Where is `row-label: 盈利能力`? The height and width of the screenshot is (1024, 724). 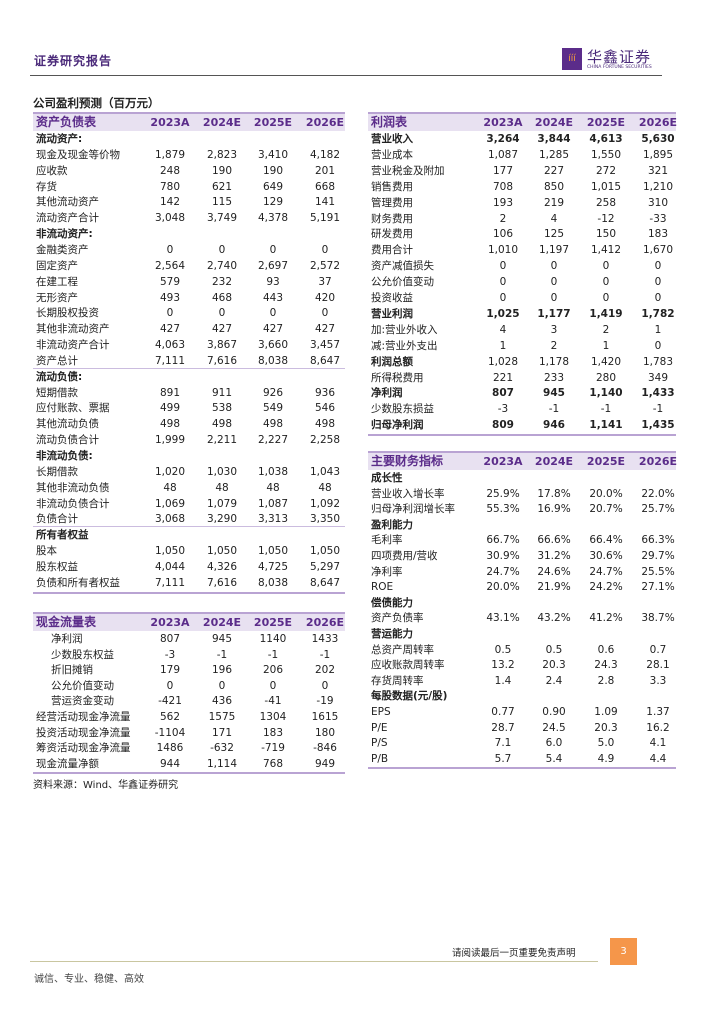
row-label: 盈利能力 is located at coordinates (392, 524).